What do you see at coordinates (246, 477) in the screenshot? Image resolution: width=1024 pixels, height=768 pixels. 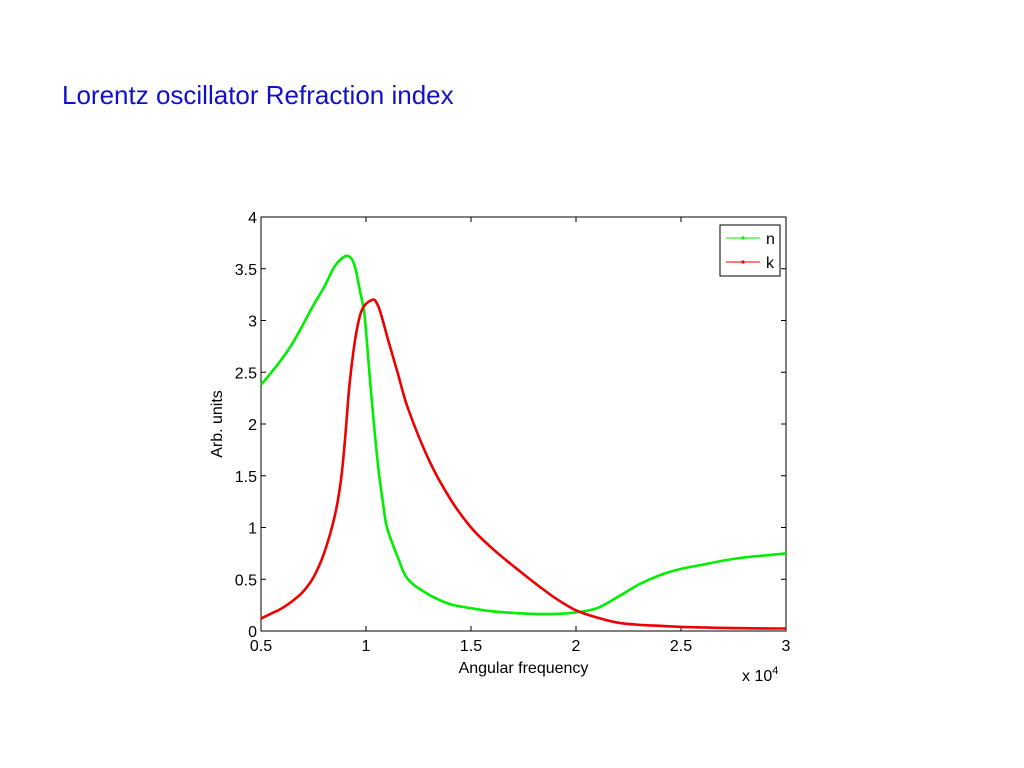 I see `y-tick-label: 1.5` at bounding box center [246, 477].